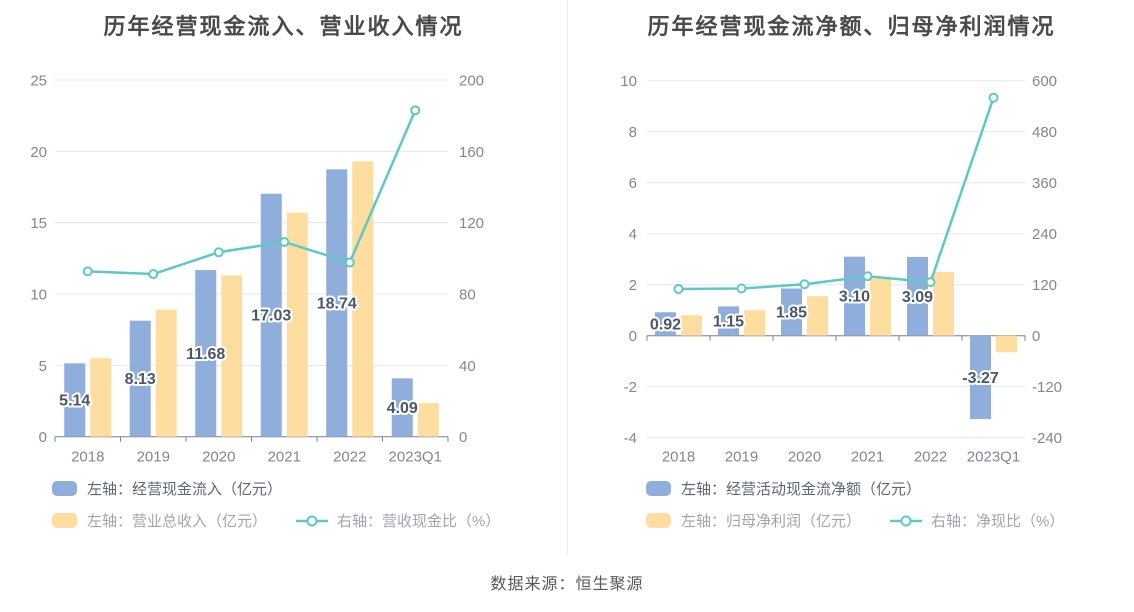 This screenshot has height=612, width=1134. Describe the element at coordinates (633, 183) in the screenshot. I see `left-axis-tick-label: 6` at that location.